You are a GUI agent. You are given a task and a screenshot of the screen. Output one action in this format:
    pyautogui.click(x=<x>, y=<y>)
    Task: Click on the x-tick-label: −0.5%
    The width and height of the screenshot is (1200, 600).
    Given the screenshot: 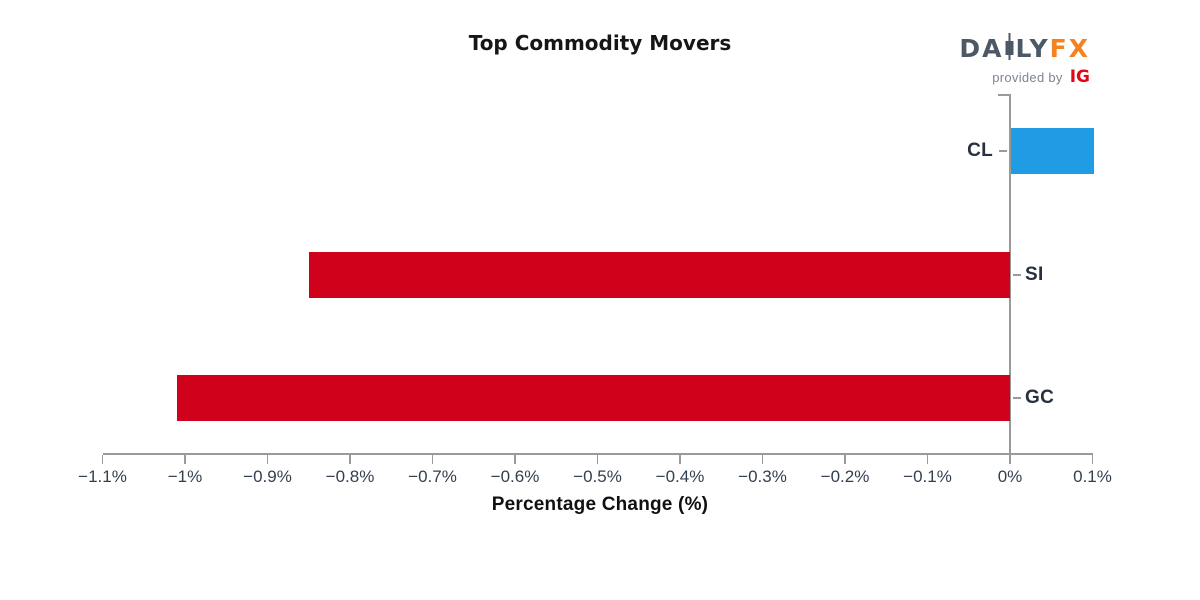 What is the action you would take?
    pyautogui.click(x=597, y=476)
    